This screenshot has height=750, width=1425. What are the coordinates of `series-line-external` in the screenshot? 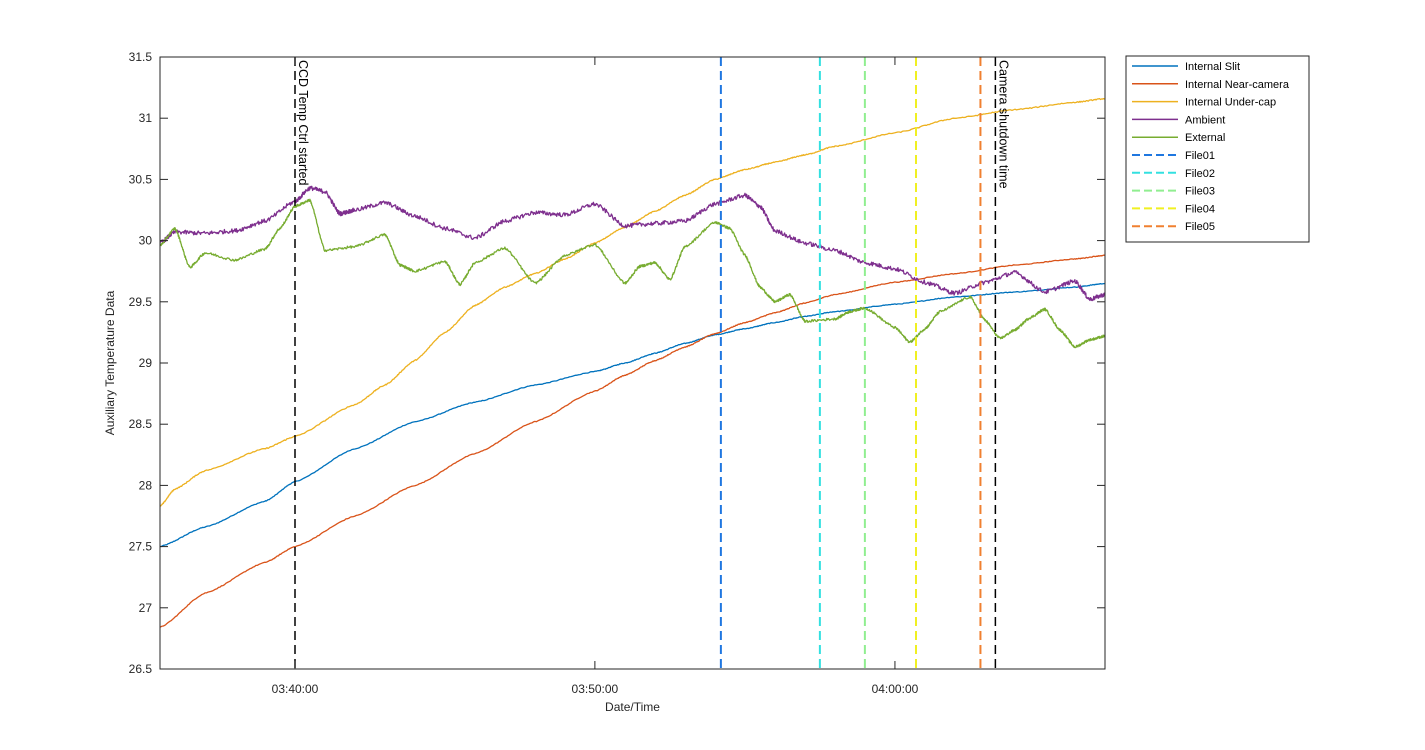 It's located at (632, 273).